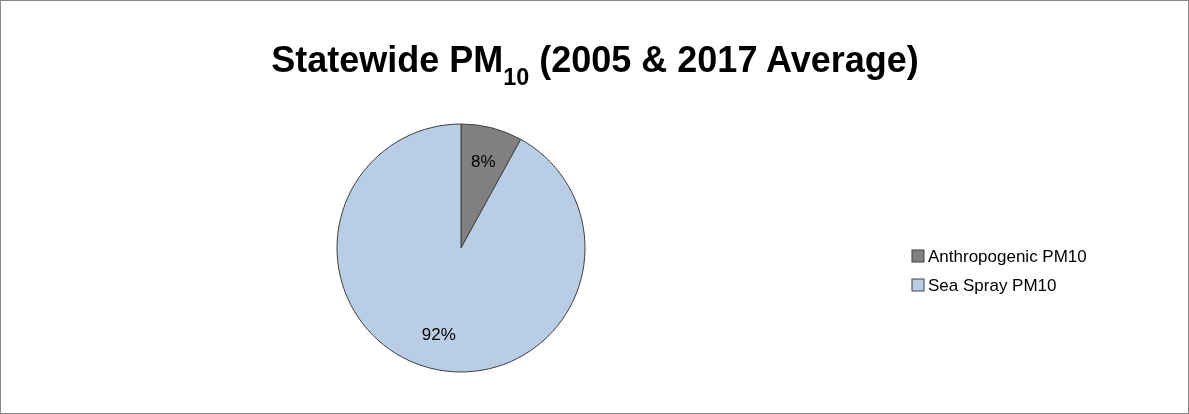 The width and height of the screenshot is (1189, 414). Describe the element at coordinates (1007, 256) in the screenshot. I see `legend-label: Anthropogenic PM10` at that location.